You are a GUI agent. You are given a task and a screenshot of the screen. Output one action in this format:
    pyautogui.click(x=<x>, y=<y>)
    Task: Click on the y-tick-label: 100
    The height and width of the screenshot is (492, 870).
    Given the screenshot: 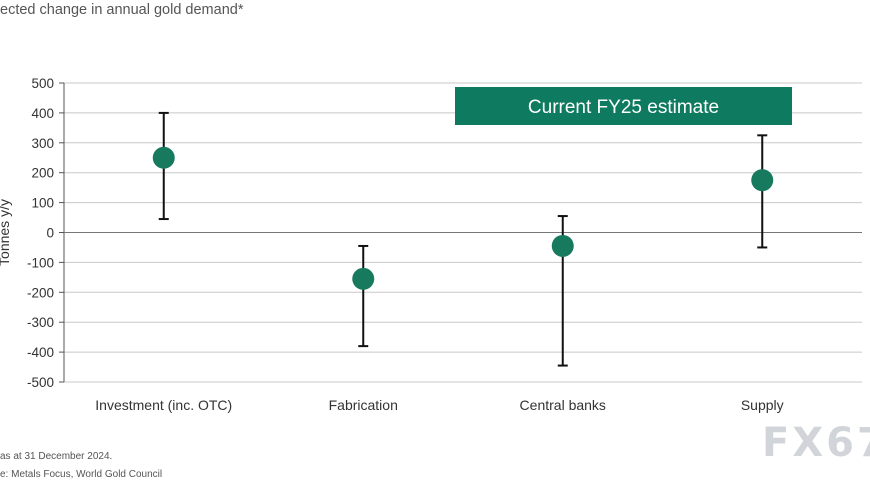 What is the action you would take?
    pyautogui.click(x=42, y=203)
    